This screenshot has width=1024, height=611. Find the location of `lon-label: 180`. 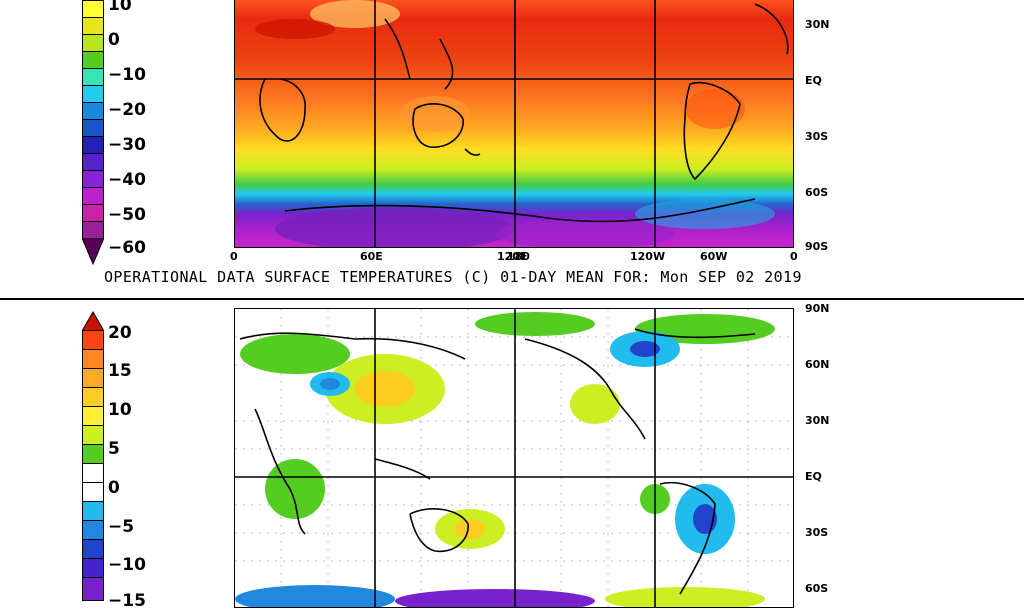

lon-label: 180 is located at coordinates (518, 256).